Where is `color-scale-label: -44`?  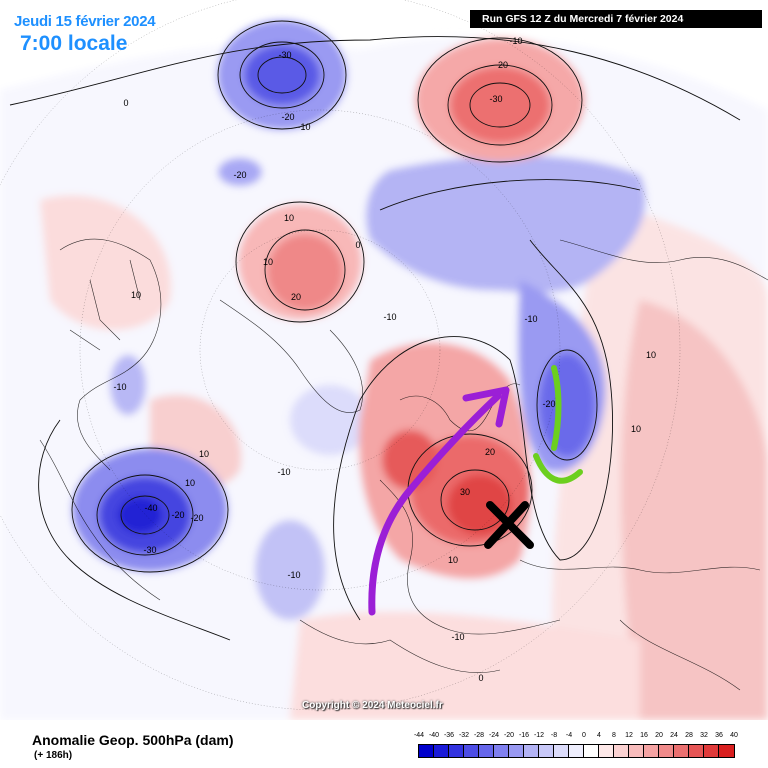 color-scale-label: -44 is located at coordinates (419, 735).